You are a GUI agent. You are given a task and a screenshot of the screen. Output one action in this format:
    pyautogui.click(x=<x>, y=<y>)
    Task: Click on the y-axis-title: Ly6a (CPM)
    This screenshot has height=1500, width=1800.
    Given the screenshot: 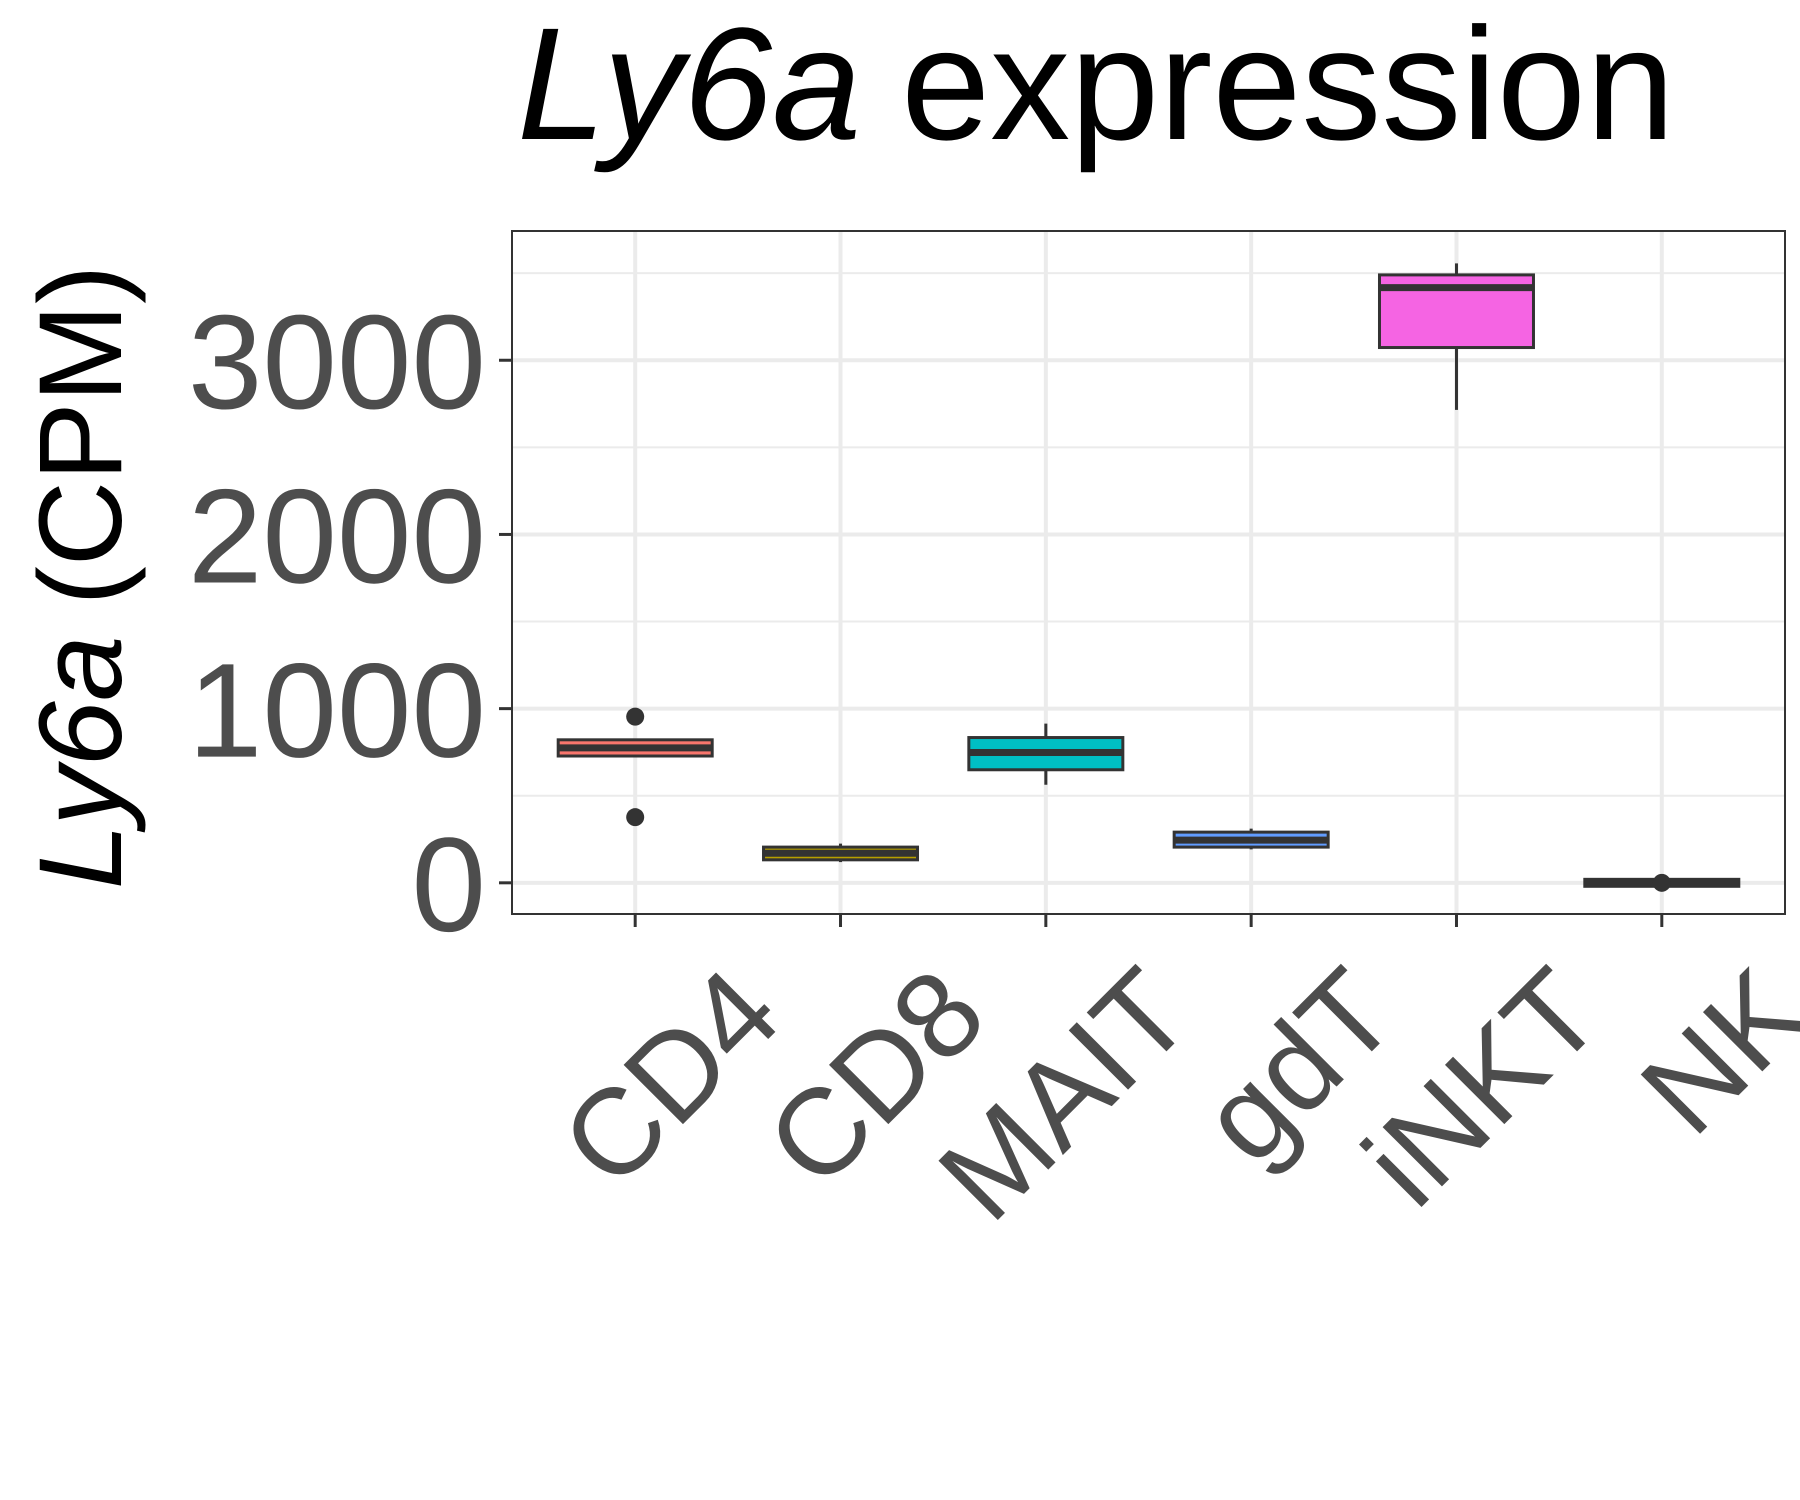 What is the action you would take?
    pyautogui.click(x=81, y=577)
    